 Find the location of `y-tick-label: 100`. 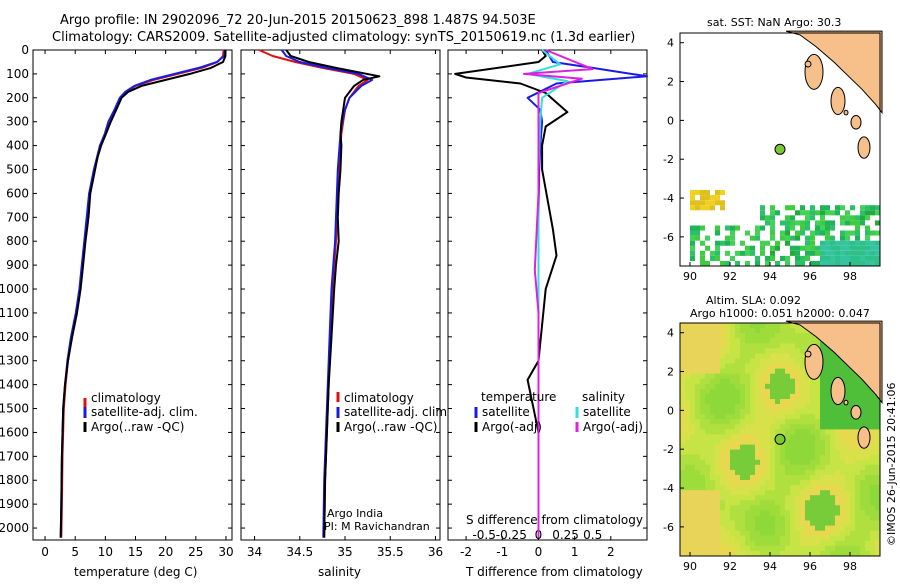

y-tick-label: 100 is located at coordinates (17, 74).